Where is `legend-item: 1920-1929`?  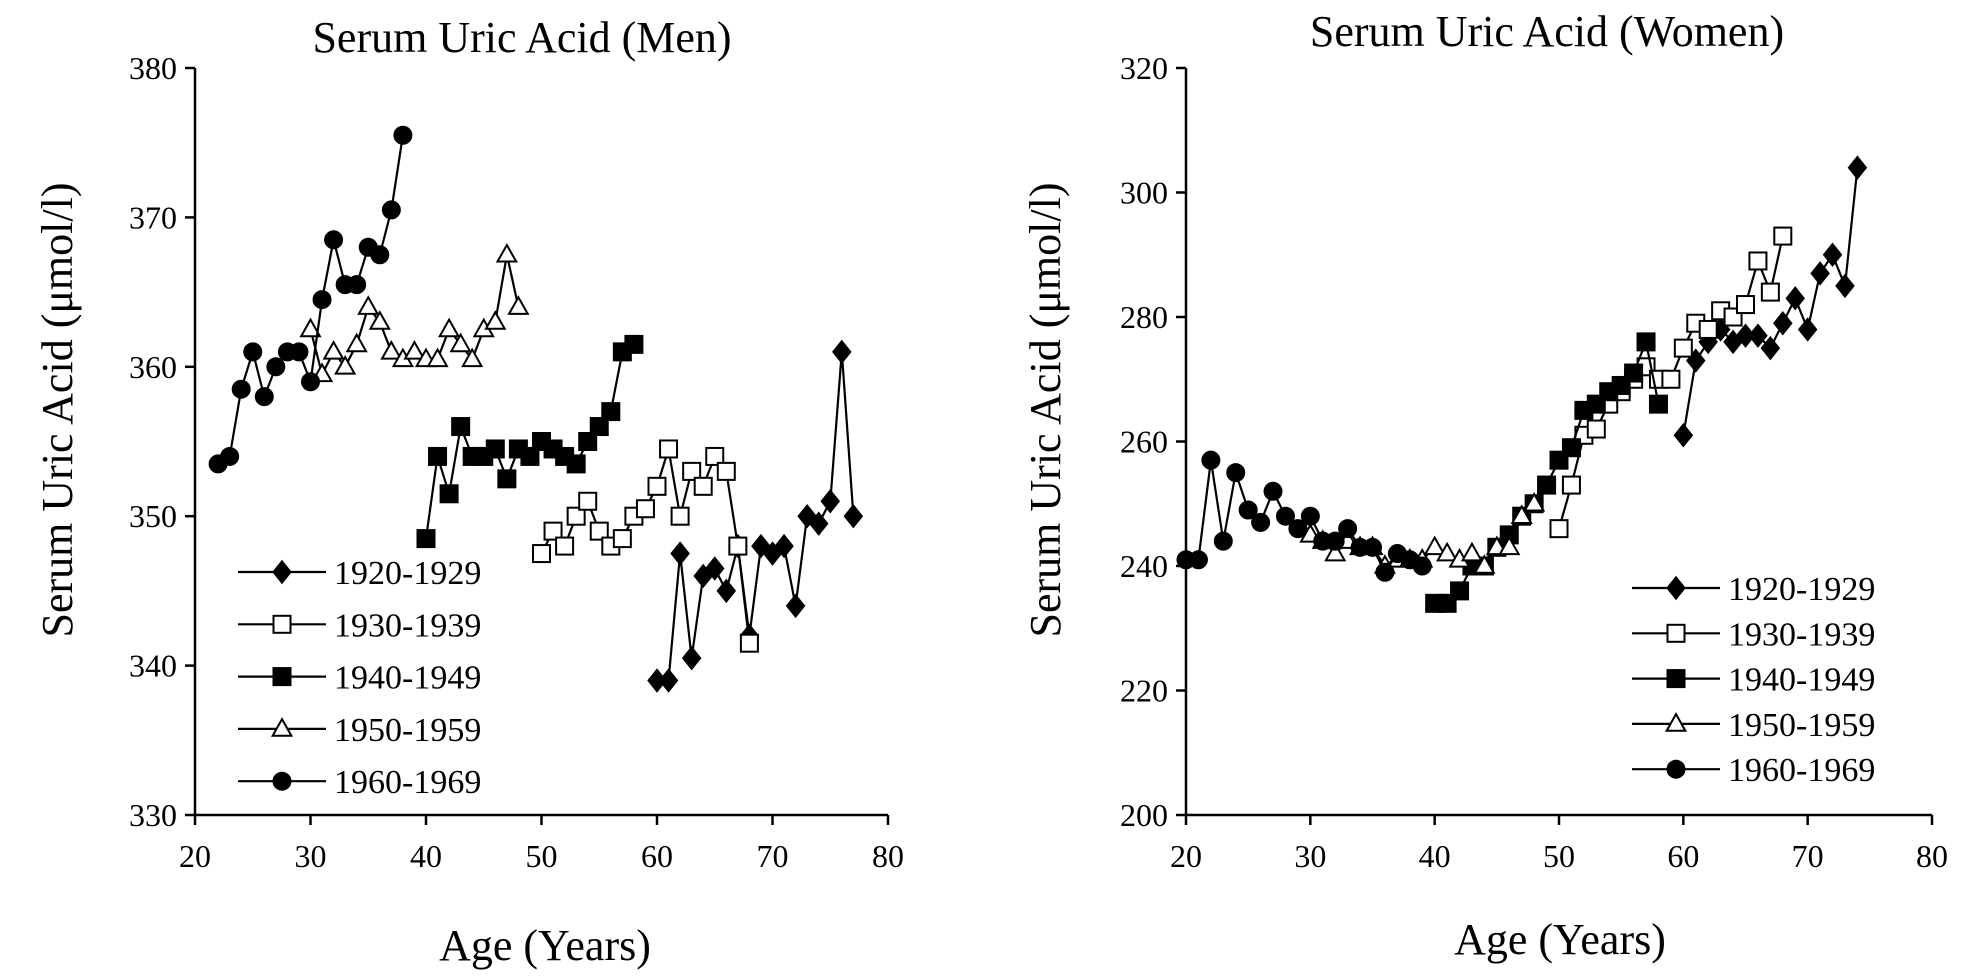 legend-item: 1920-1929 is located at coordinates (1753, 589).